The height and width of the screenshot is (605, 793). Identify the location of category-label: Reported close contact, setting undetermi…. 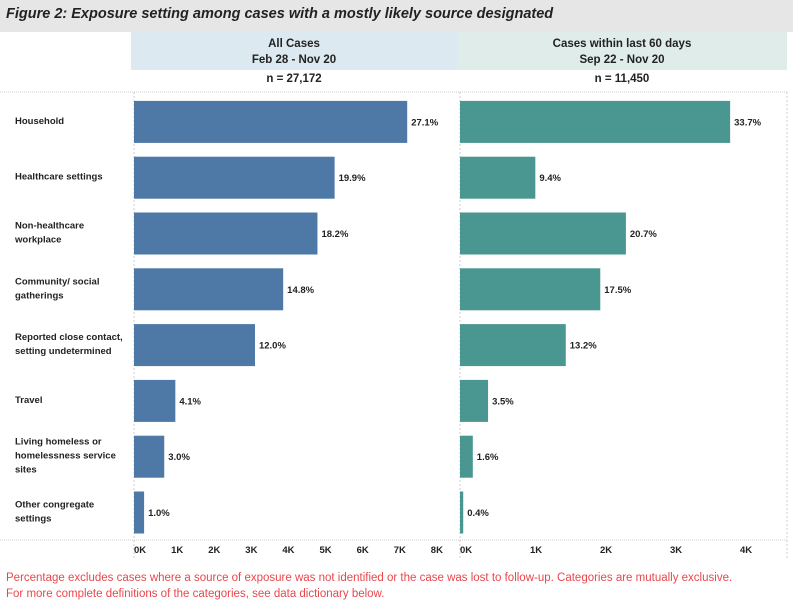
(69, 344).